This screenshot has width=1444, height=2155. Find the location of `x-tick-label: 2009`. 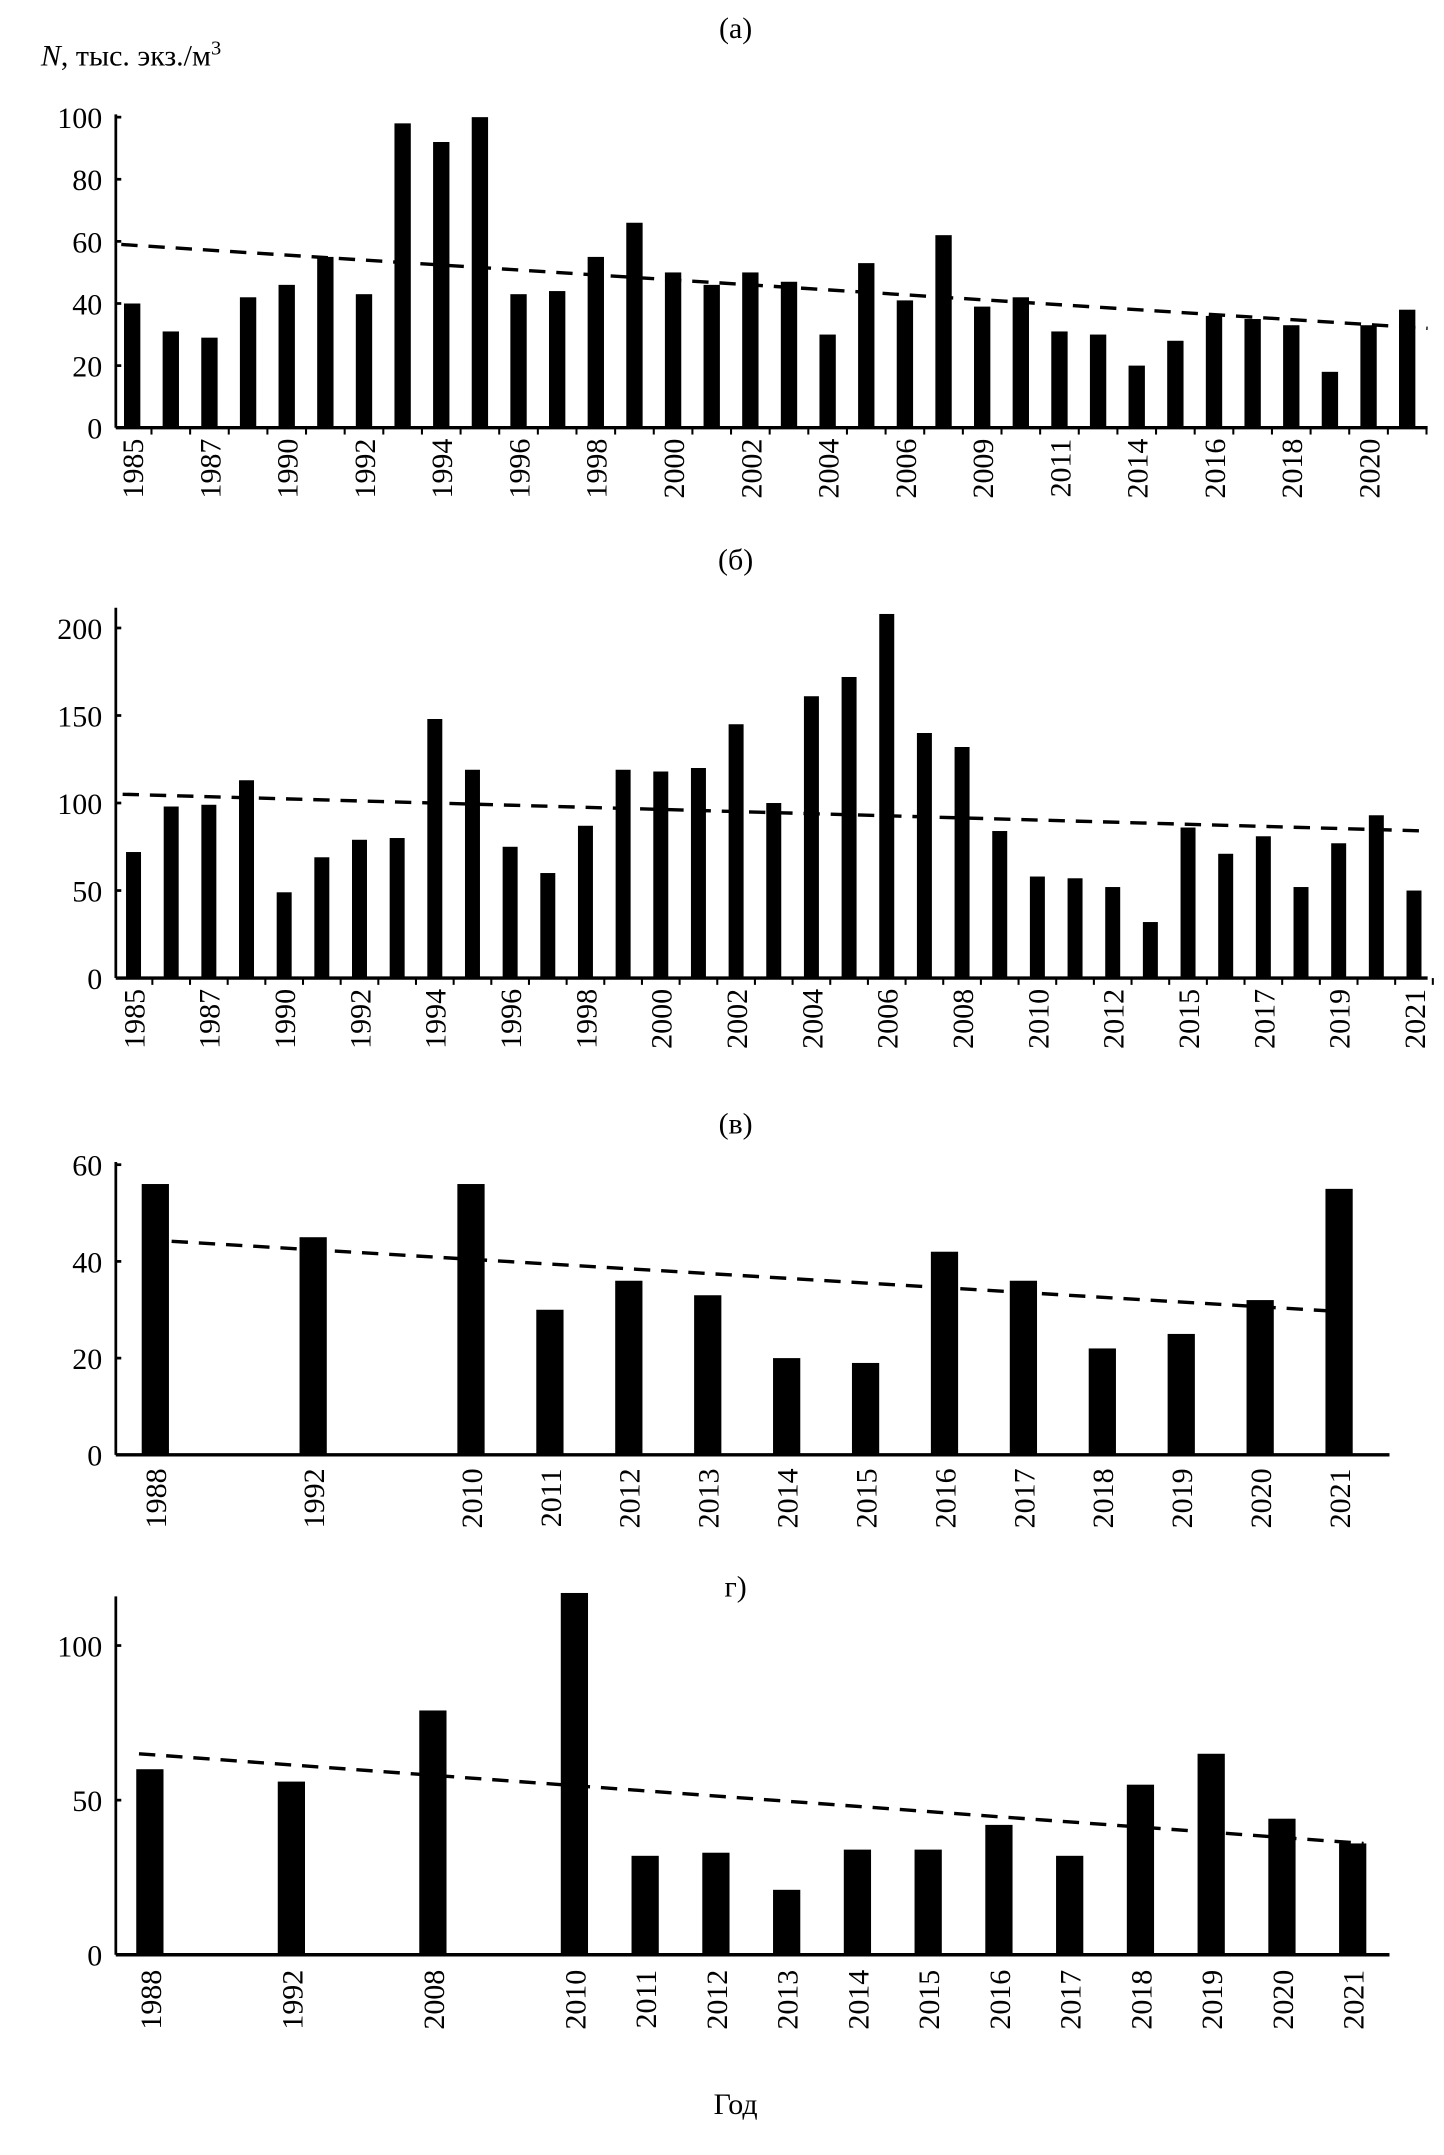

x-tick-label: 2009 is located at coordinates (983, 469).